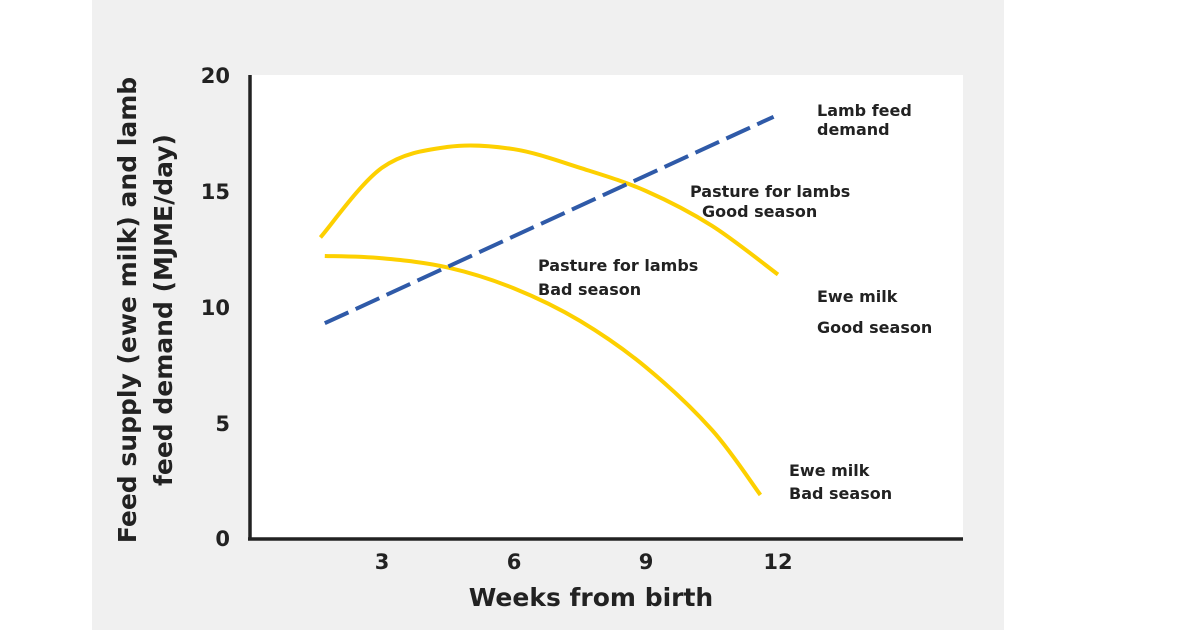 The height and width of the screenshot is (630, 1200). What do you see at coordinates (874, 312) in the screenshot?
I see `annotation-ewe-milk-good-season: Ewe milk Good season` at bounding box center [874, 312].